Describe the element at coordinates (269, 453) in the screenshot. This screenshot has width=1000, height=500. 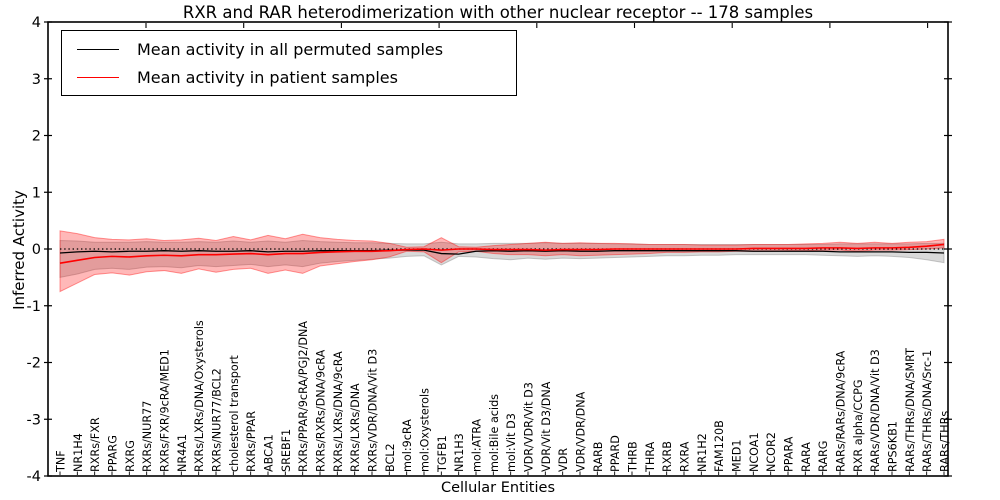
I see `x-tick-label: ABCA1` at that location.